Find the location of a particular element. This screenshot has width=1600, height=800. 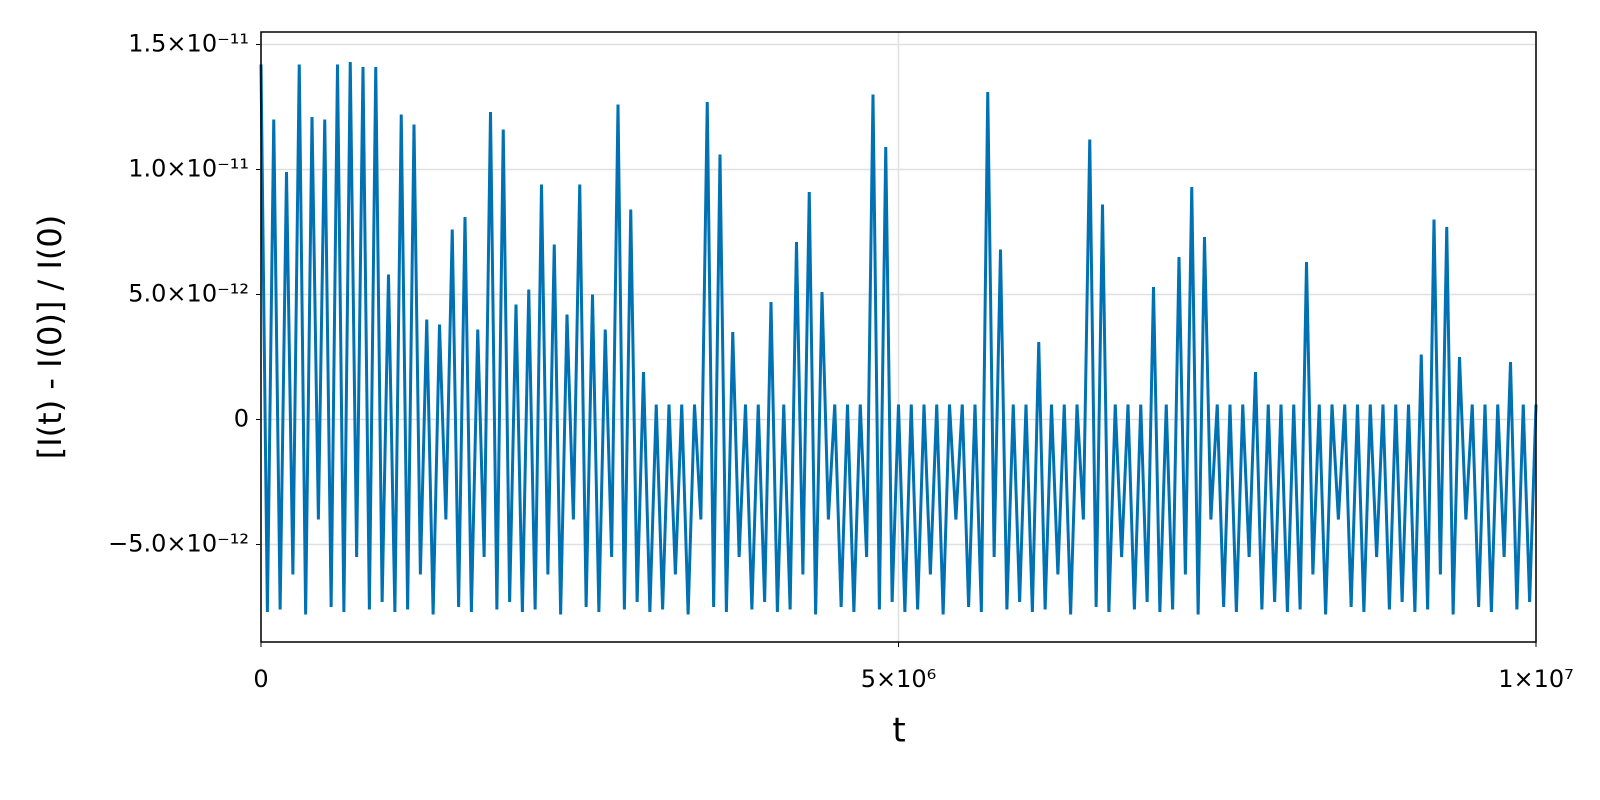

y-tick-label: 1.0×10⁻¹¹ is located at coordinates (188, 169).